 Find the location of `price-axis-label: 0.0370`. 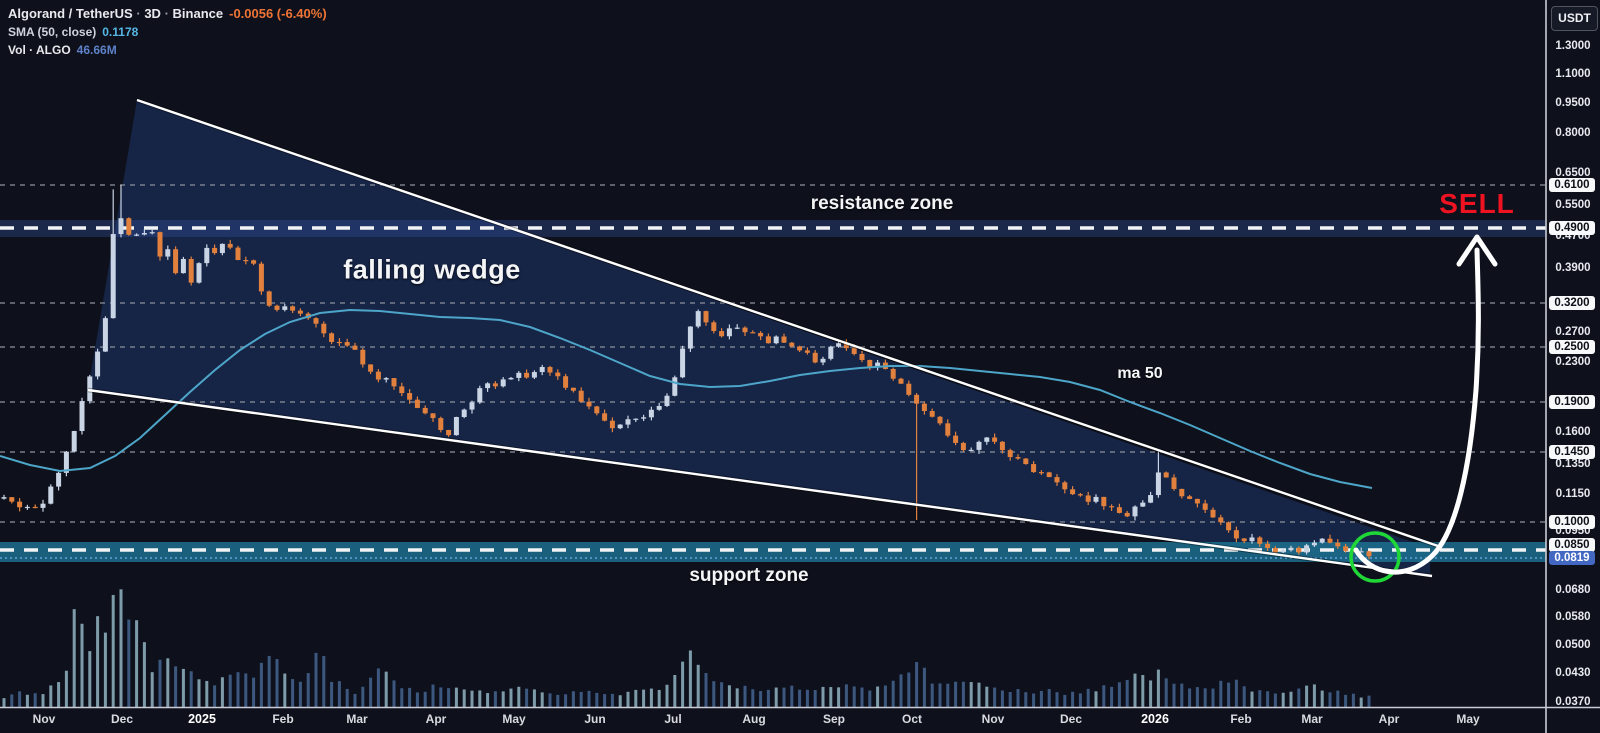

price-axis-label: 0.0370 is located at coordinates (1573, 702).